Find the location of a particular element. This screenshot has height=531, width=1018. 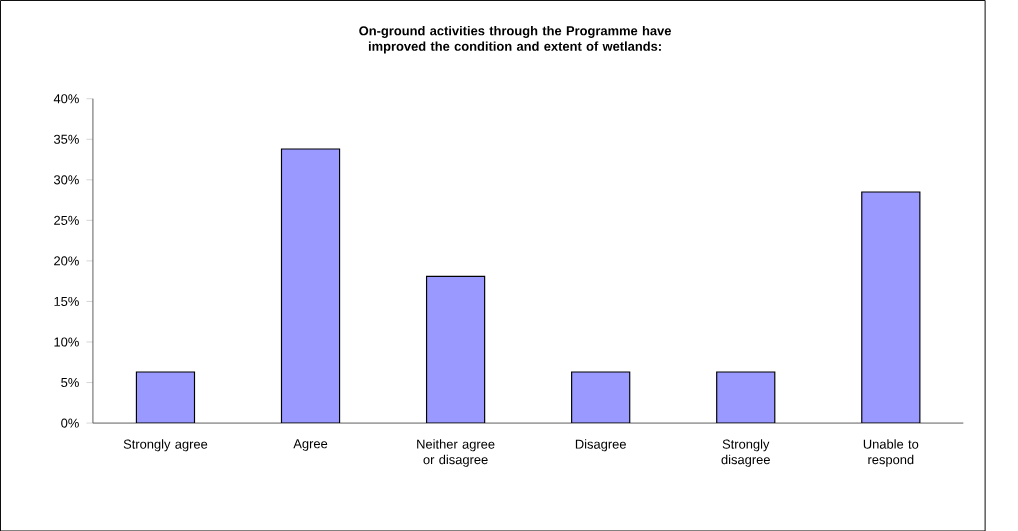

y-tick-label: 40% is located at coordinates (66, 98).